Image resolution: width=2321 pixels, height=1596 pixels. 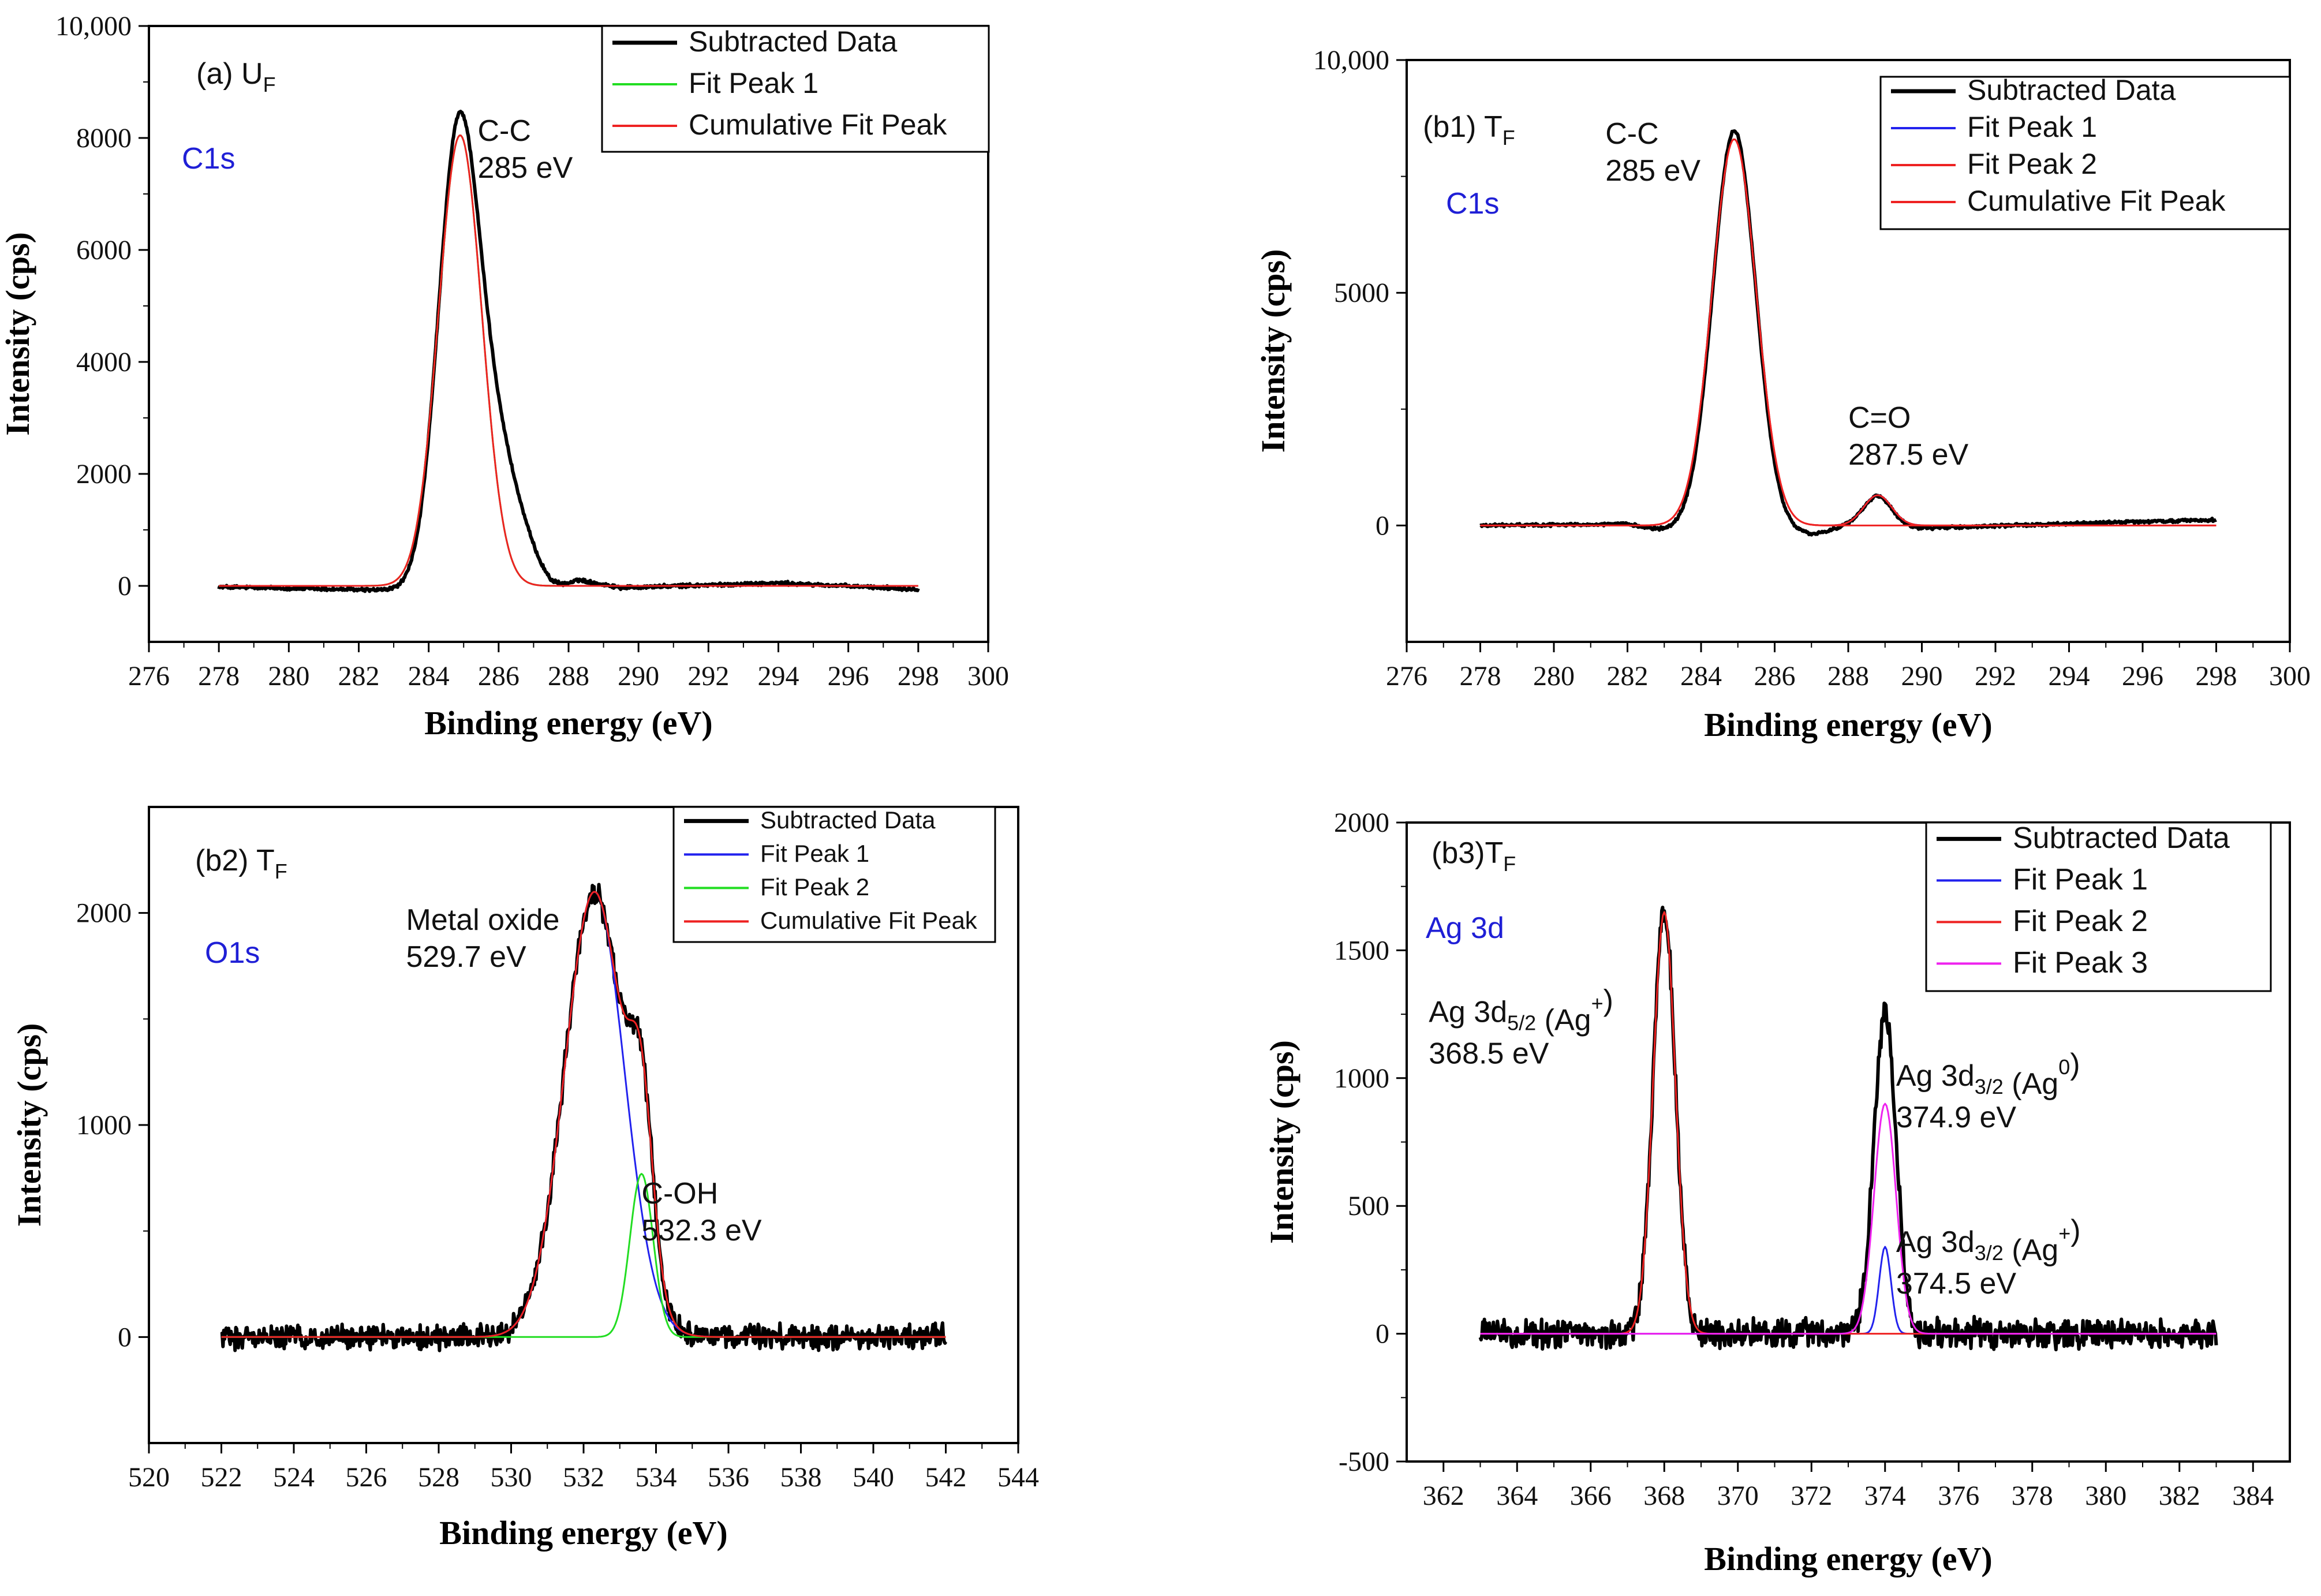 What do you see at coordinates (1664, 1496) in the screenshot?
I see `x-tick-label: 368` at bounding box center [1664, 1496].